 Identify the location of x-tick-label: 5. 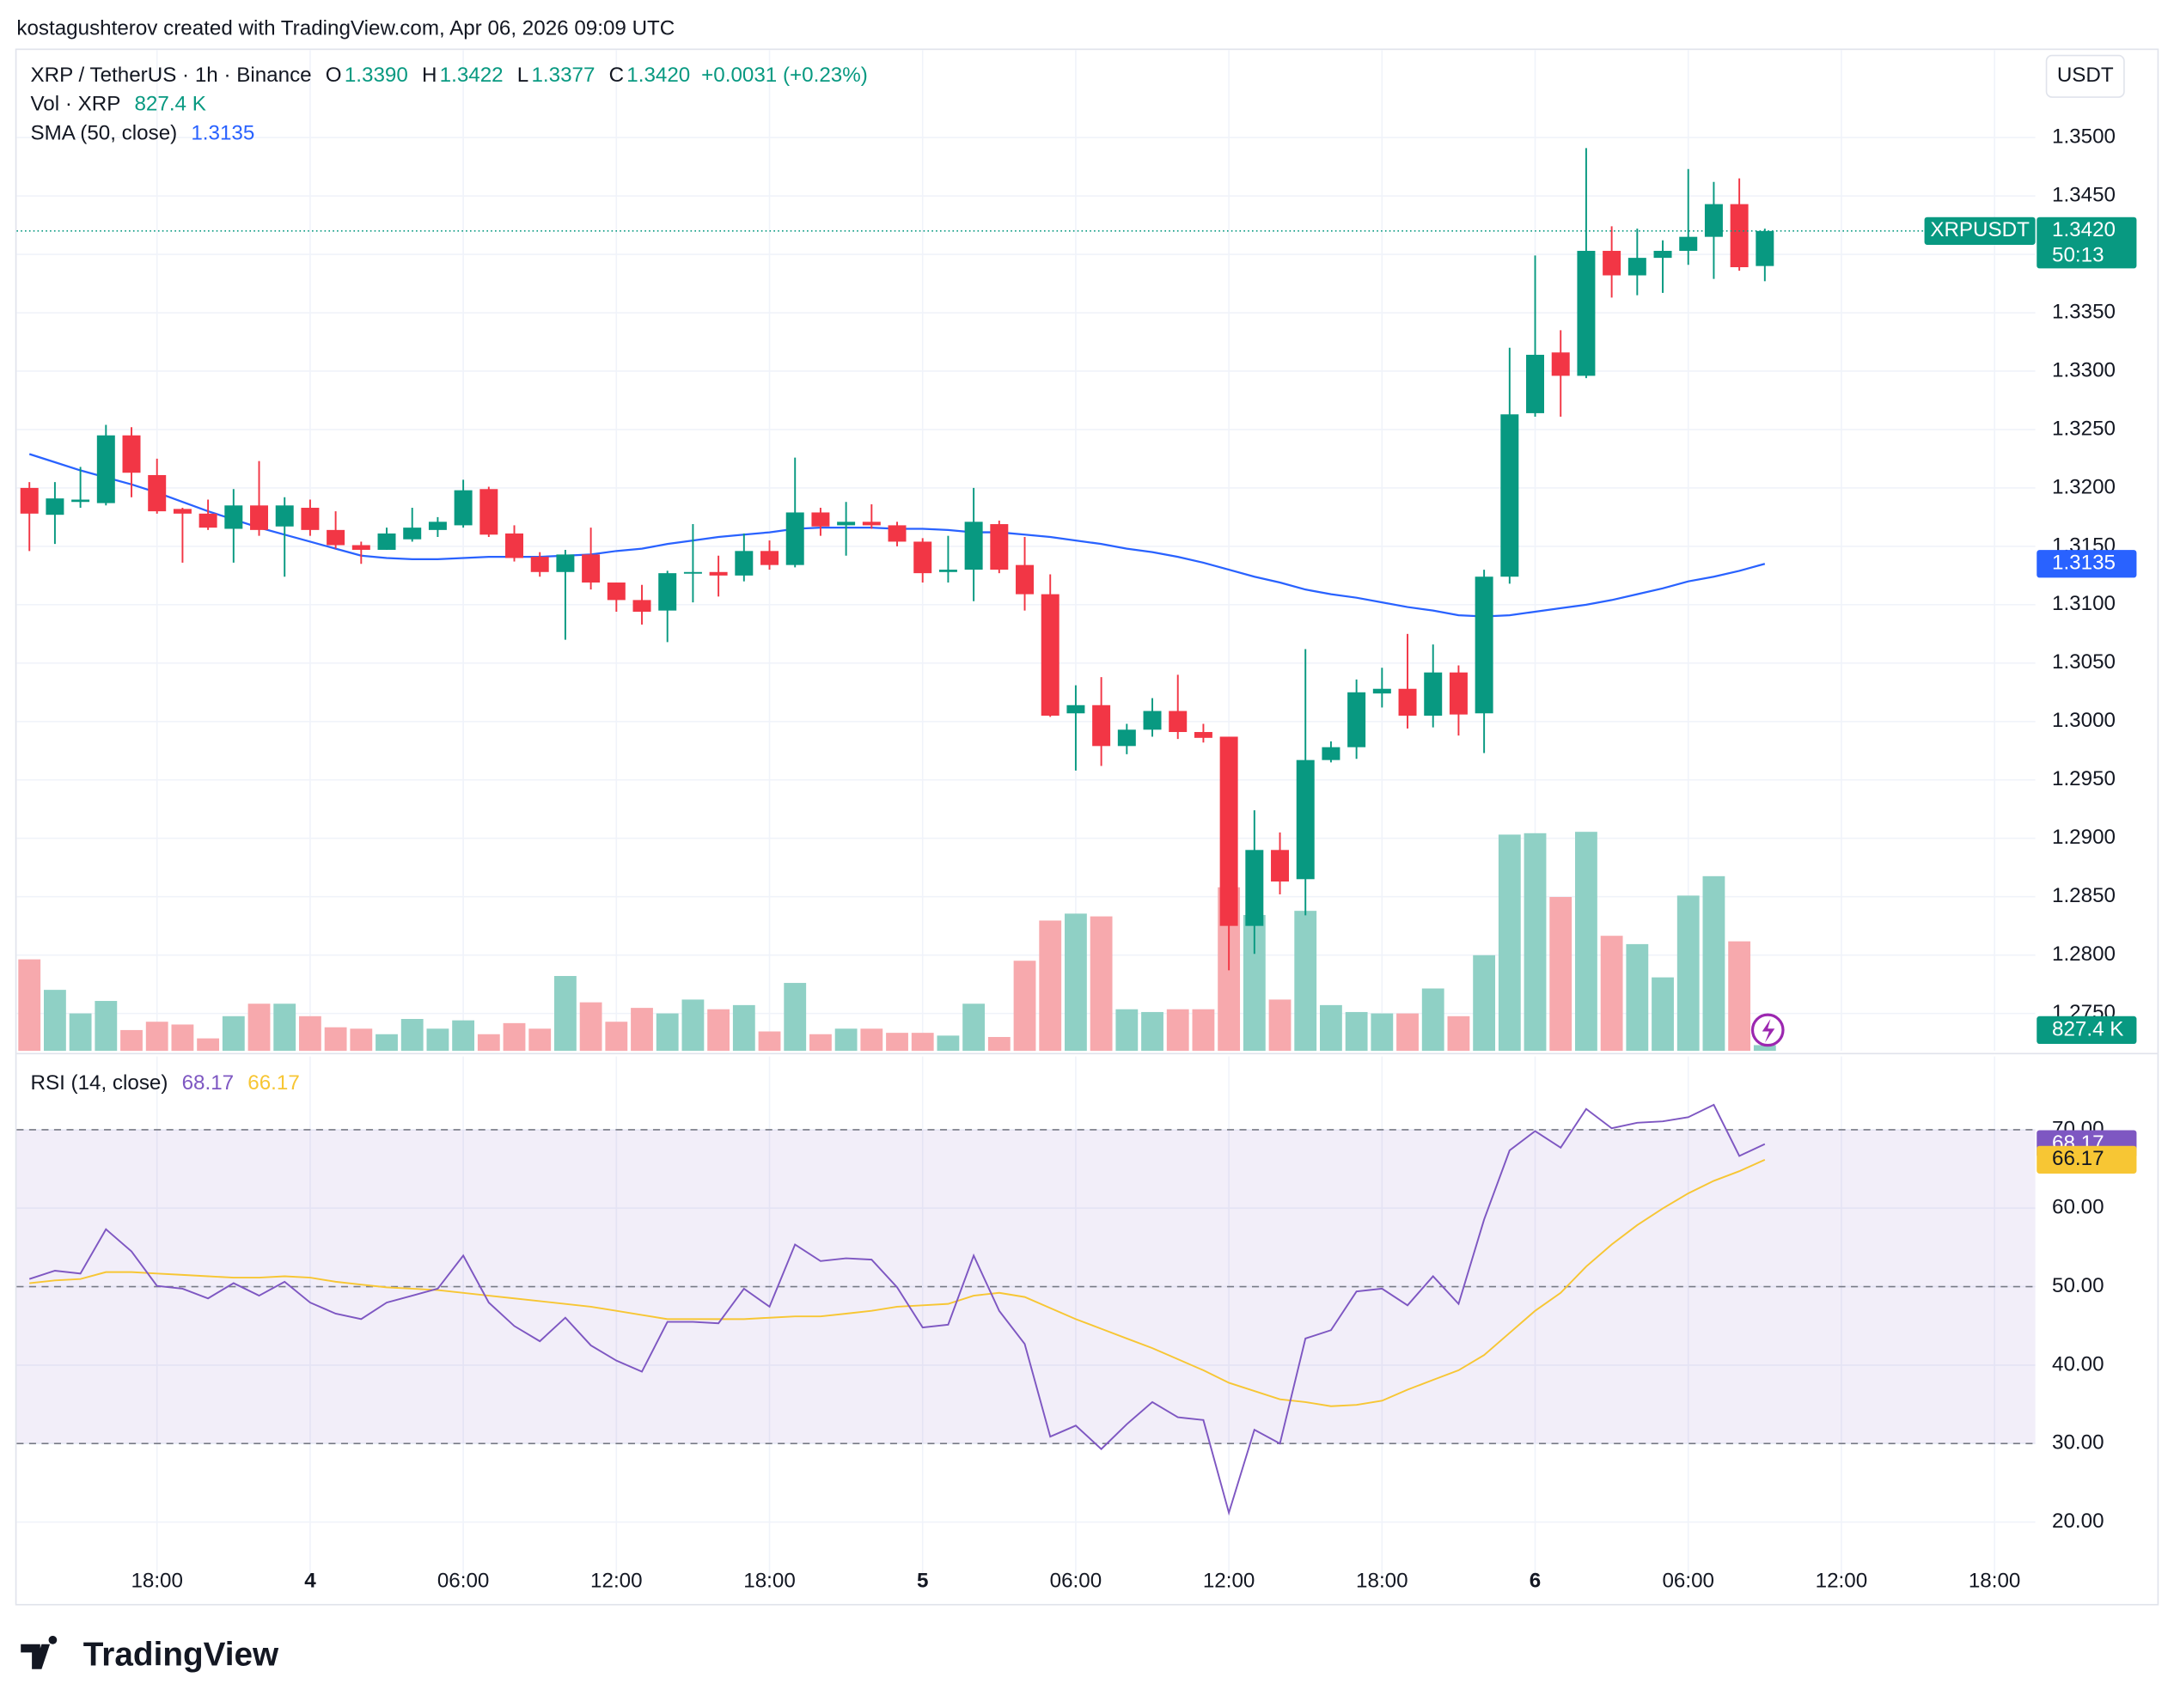
(922, 1580).